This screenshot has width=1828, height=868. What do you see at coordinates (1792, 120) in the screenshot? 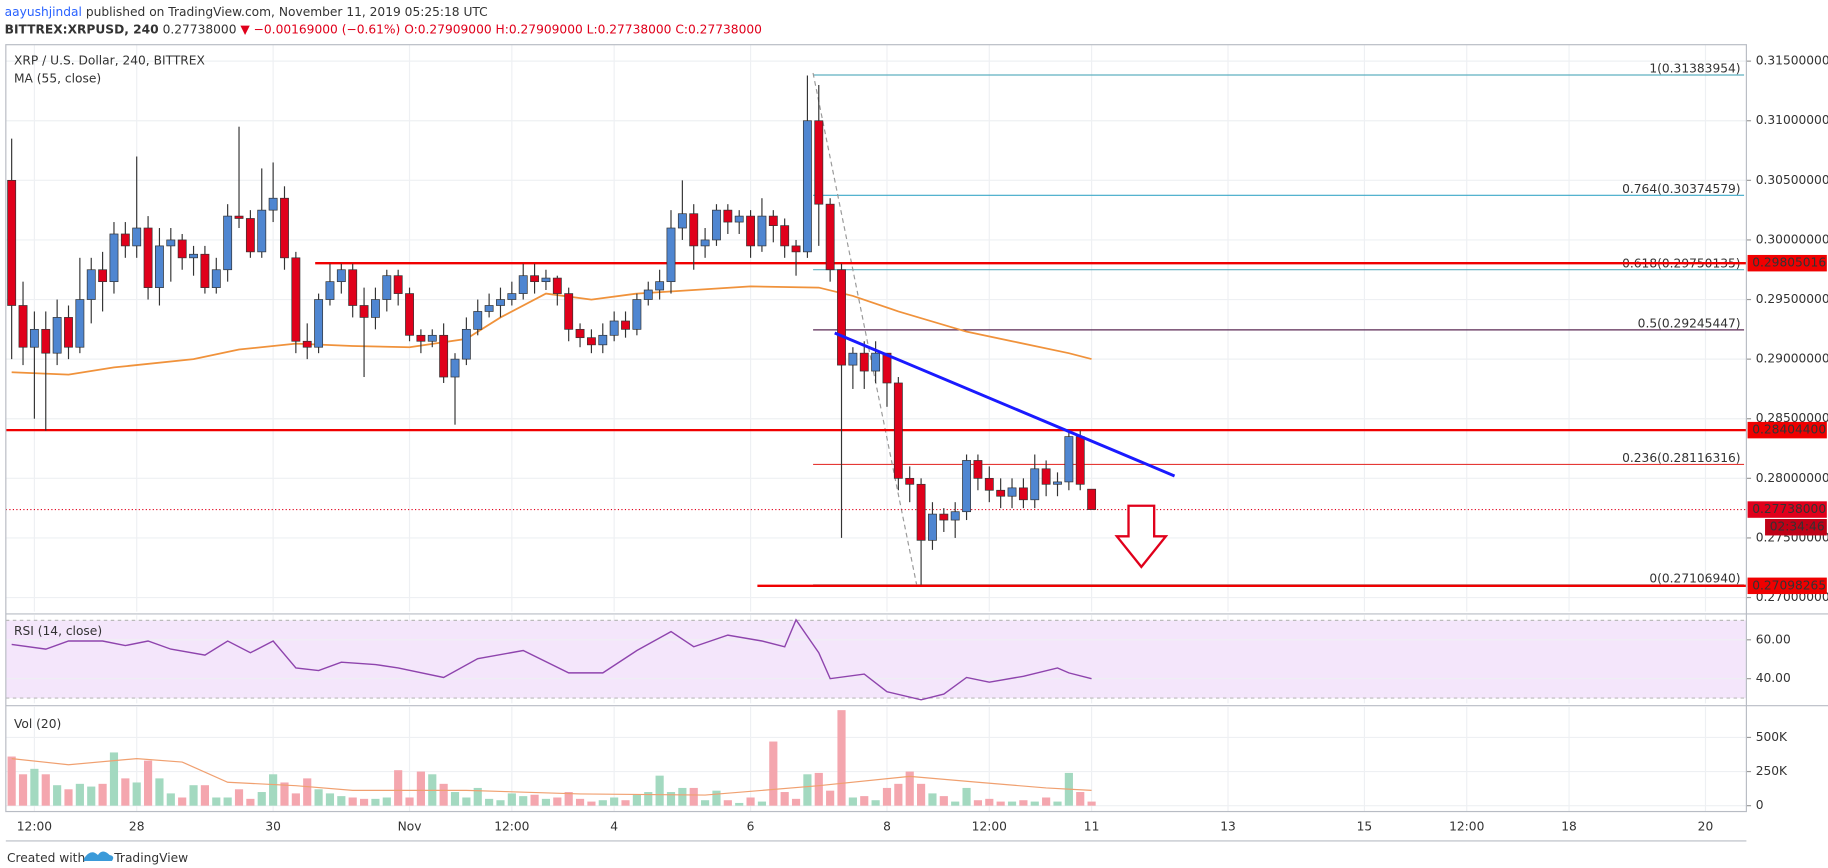
I see `y-tick-label: 0.31000000` at bounding box center [1792, 120].